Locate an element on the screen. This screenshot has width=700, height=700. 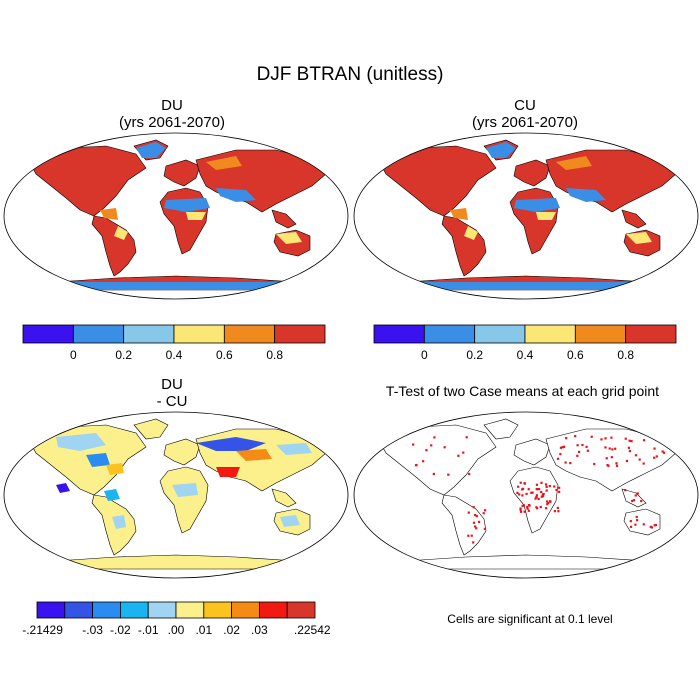
colorbar-du-label: 0.8 is located at coordinates (274, 355).